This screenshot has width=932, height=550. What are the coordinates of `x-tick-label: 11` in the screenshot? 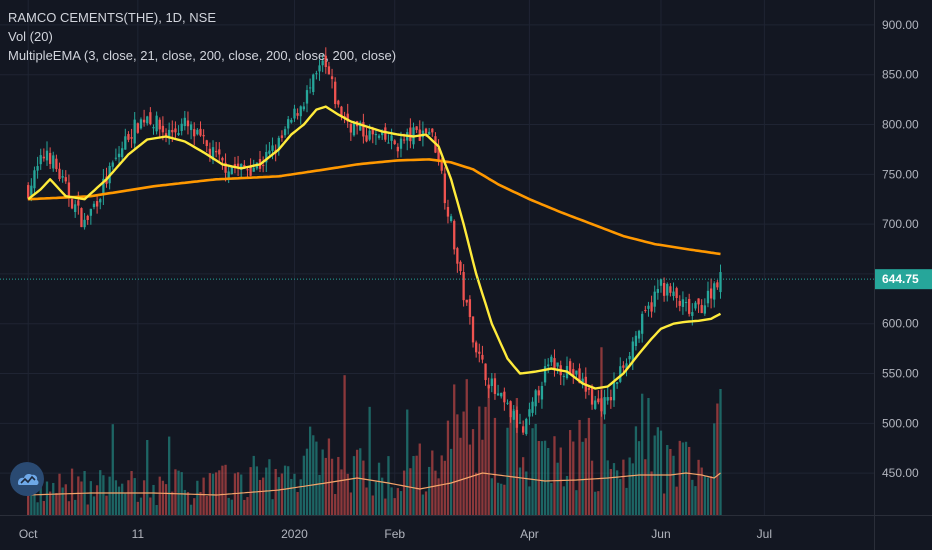 It's located at (138, 534).